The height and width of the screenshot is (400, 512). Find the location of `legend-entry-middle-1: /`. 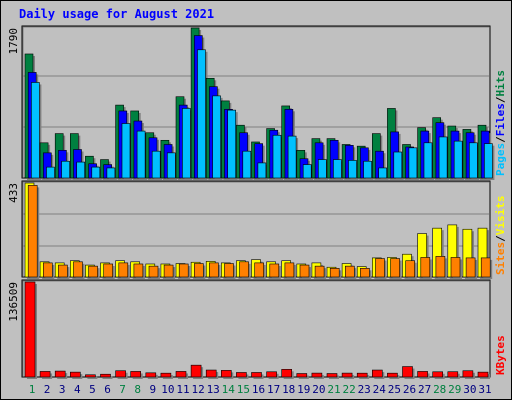

legend-entry-middle-1: / is located at coordinates (500, 238).